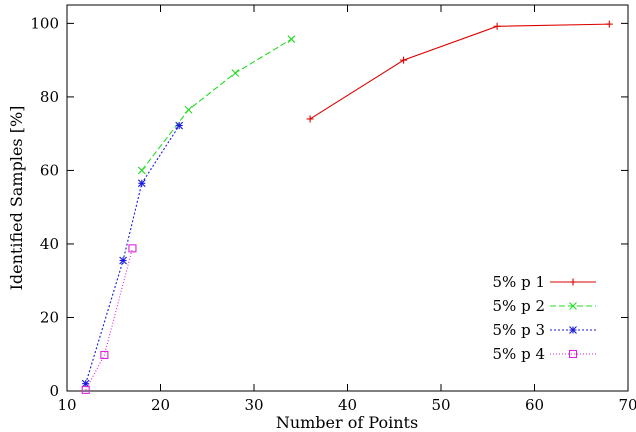  What do you see at coordinates (16, 198) in the screenshot?
I see `y-axis-label: Identified Samples [%]` at bounding box center [16, 198].